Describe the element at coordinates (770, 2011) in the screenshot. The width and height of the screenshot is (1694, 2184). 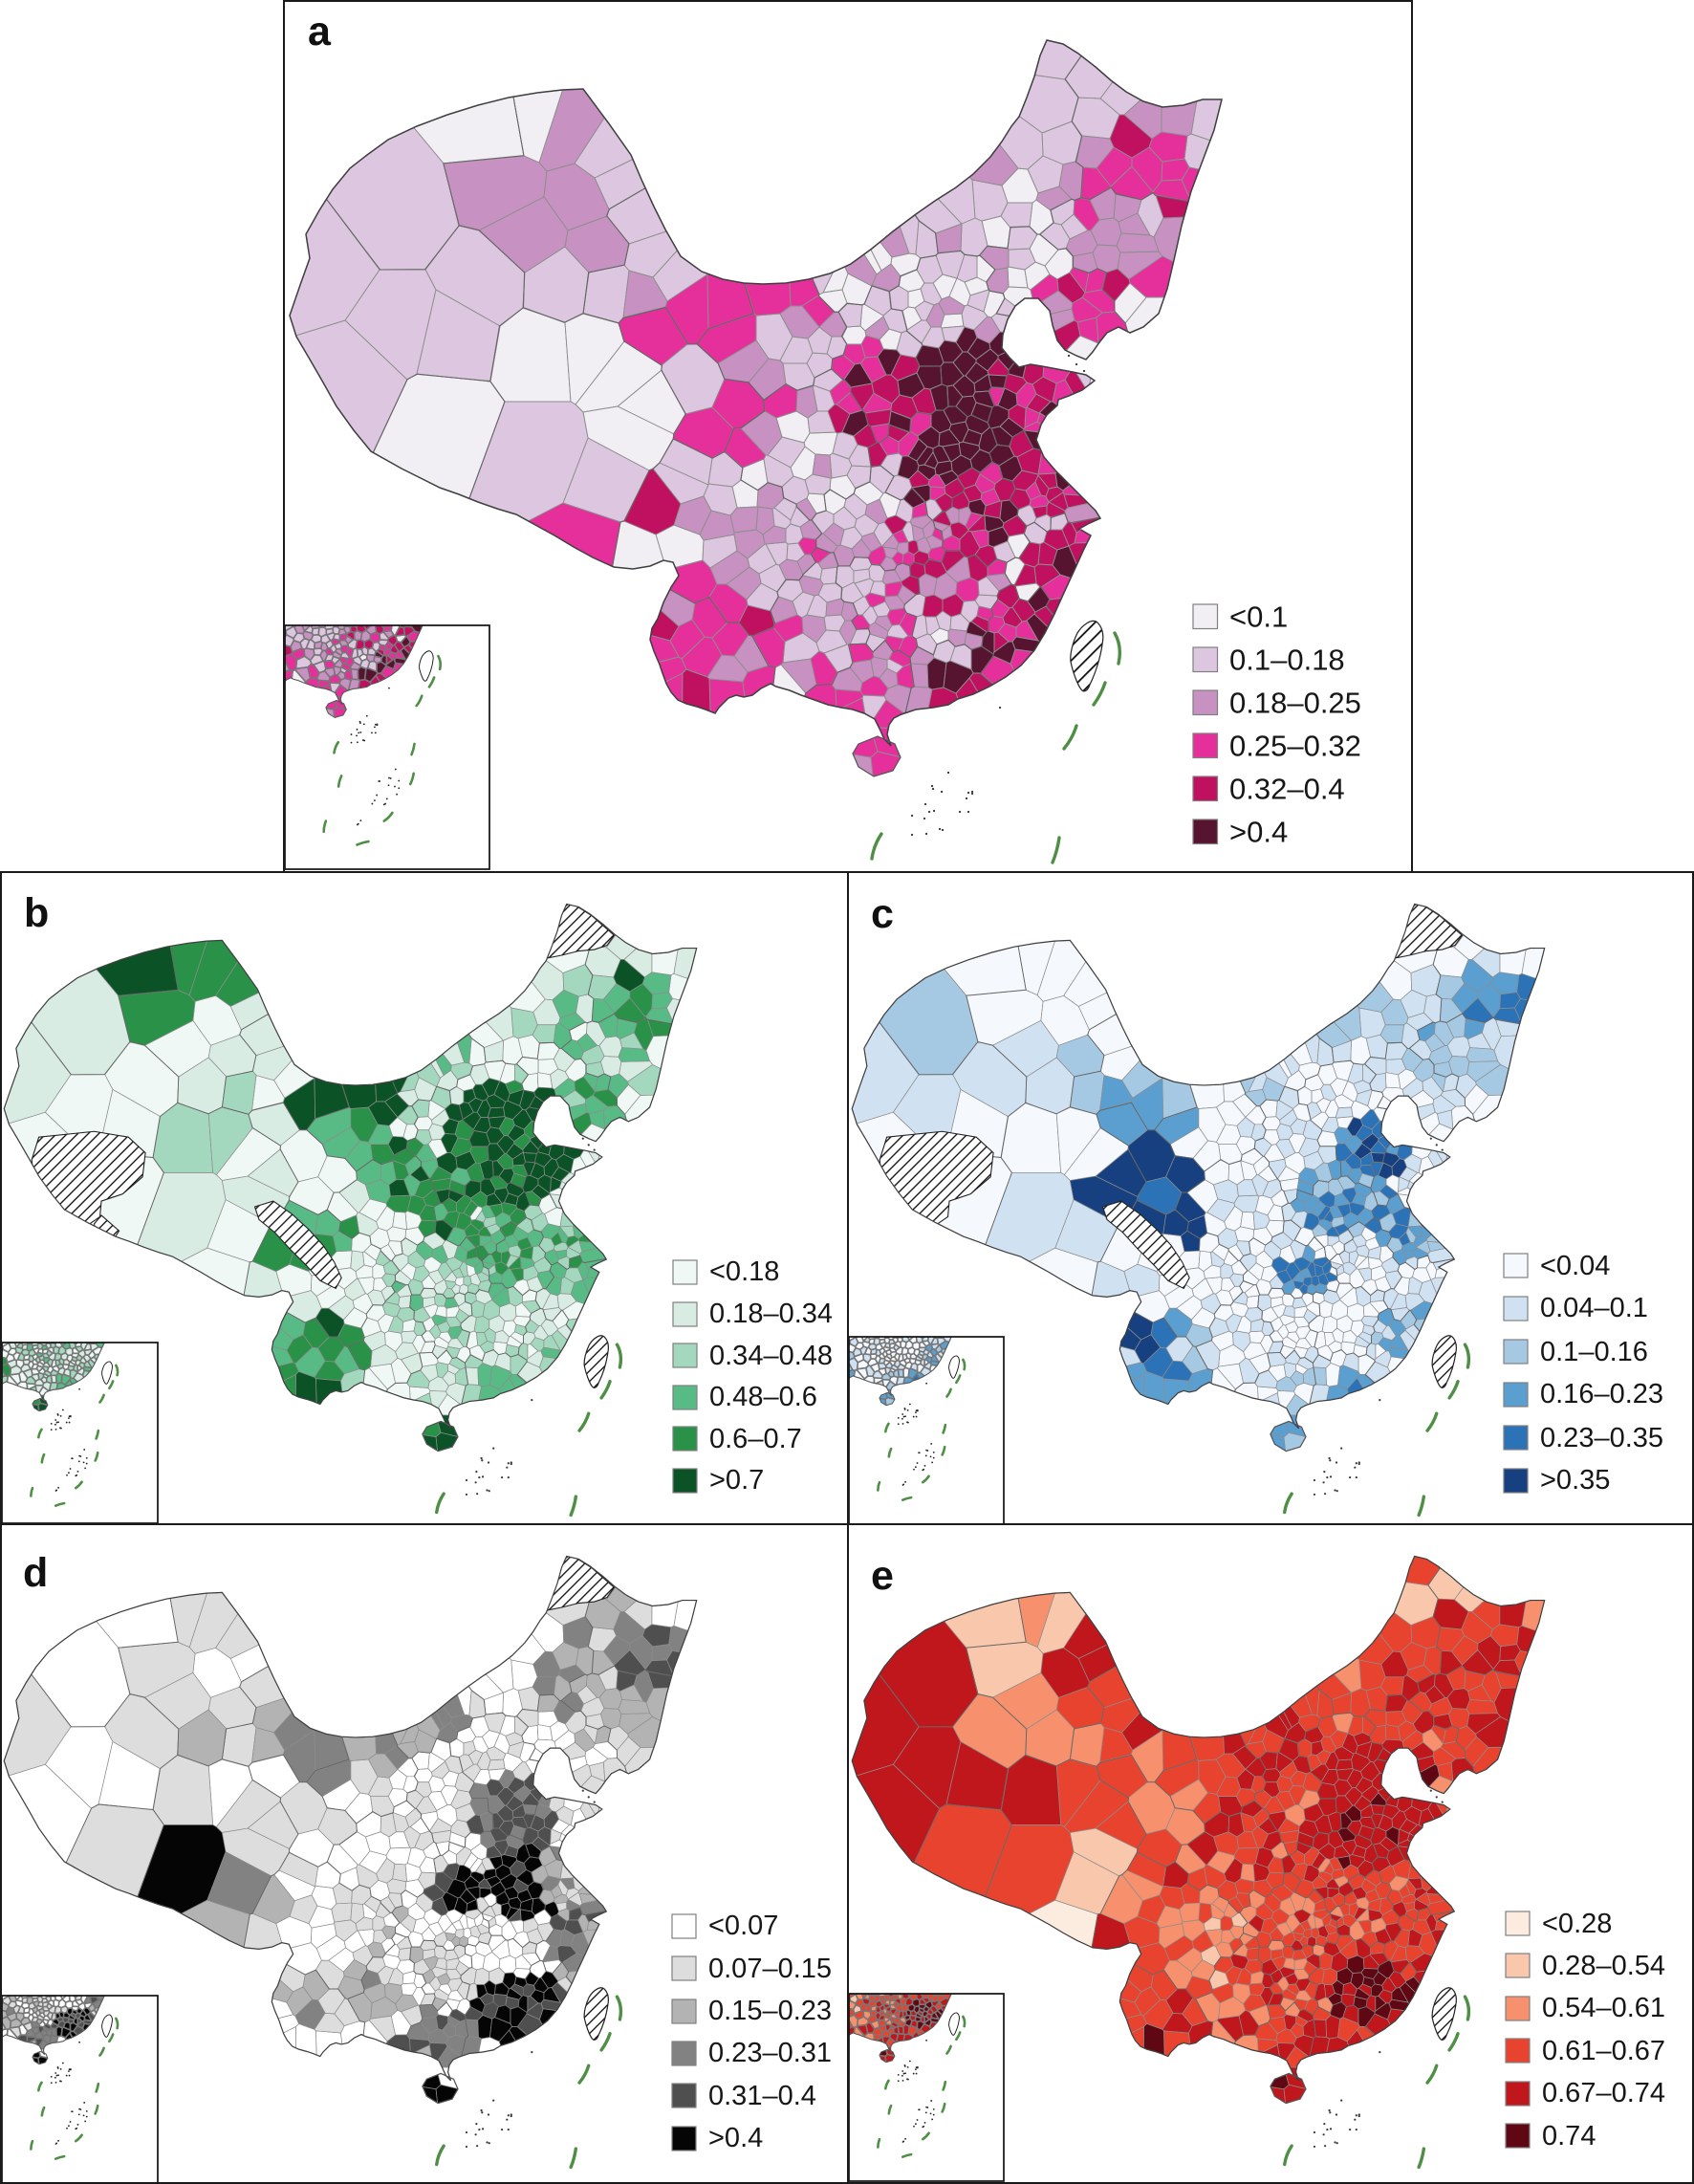
I see `svg-text: 0.15–0.23` at that location.